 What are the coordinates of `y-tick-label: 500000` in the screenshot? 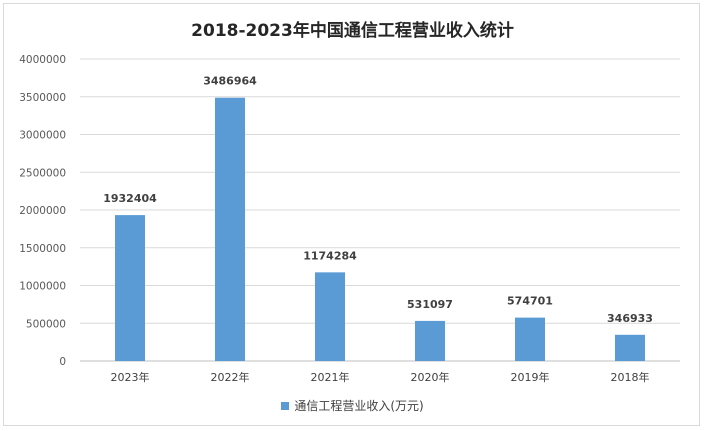 It's located at (46, 324).